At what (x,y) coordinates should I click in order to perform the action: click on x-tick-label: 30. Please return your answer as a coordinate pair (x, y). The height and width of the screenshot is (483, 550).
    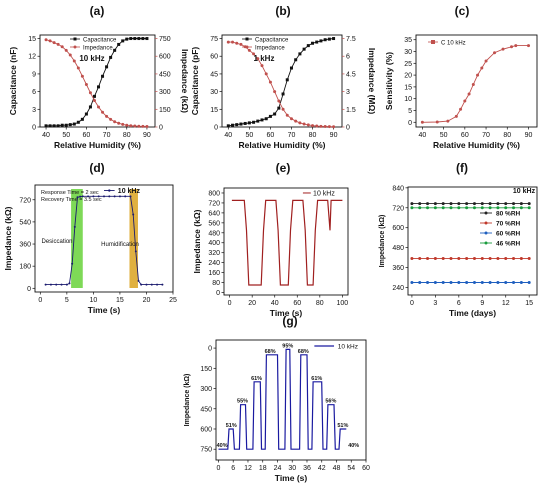
    Looking at the image, I should click on (292, 468).